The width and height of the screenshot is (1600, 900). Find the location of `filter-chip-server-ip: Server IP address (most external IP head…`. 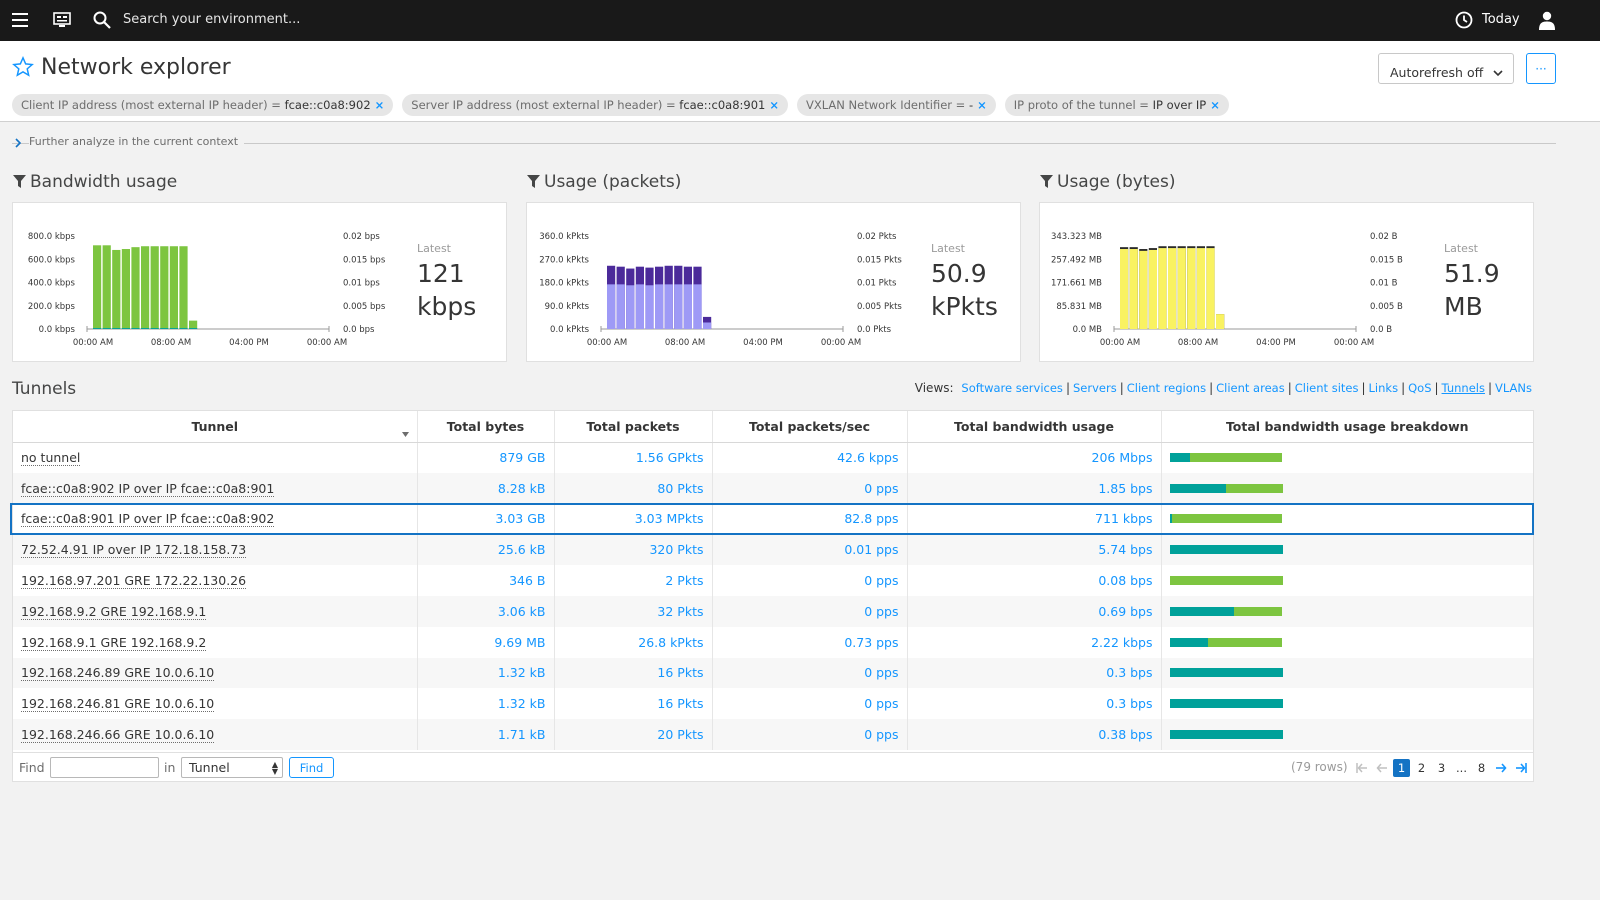

filter-chip-server-ip: Server IP address (most external IP head… is located at coordinates (595, 105).